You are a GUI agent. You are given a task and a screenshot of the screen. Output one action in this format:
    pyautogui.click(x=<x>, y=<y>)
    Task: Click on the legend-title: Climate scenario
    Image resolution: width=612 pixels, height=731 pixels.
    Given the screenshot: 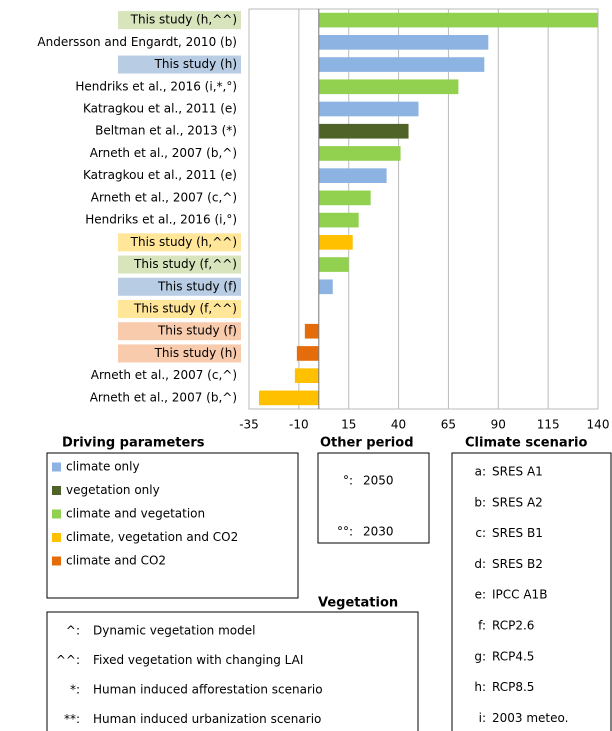 What is the action you would take?
    pyautogui.click(x=526, y=443)
    